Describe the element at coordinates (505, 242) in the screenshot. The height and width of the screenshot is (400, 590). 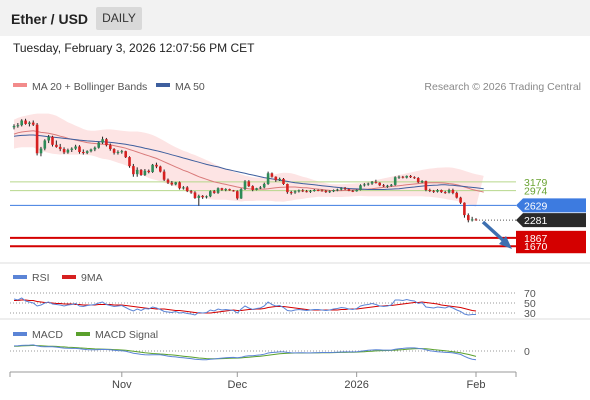
I see `projection-arrow-head` at that location.